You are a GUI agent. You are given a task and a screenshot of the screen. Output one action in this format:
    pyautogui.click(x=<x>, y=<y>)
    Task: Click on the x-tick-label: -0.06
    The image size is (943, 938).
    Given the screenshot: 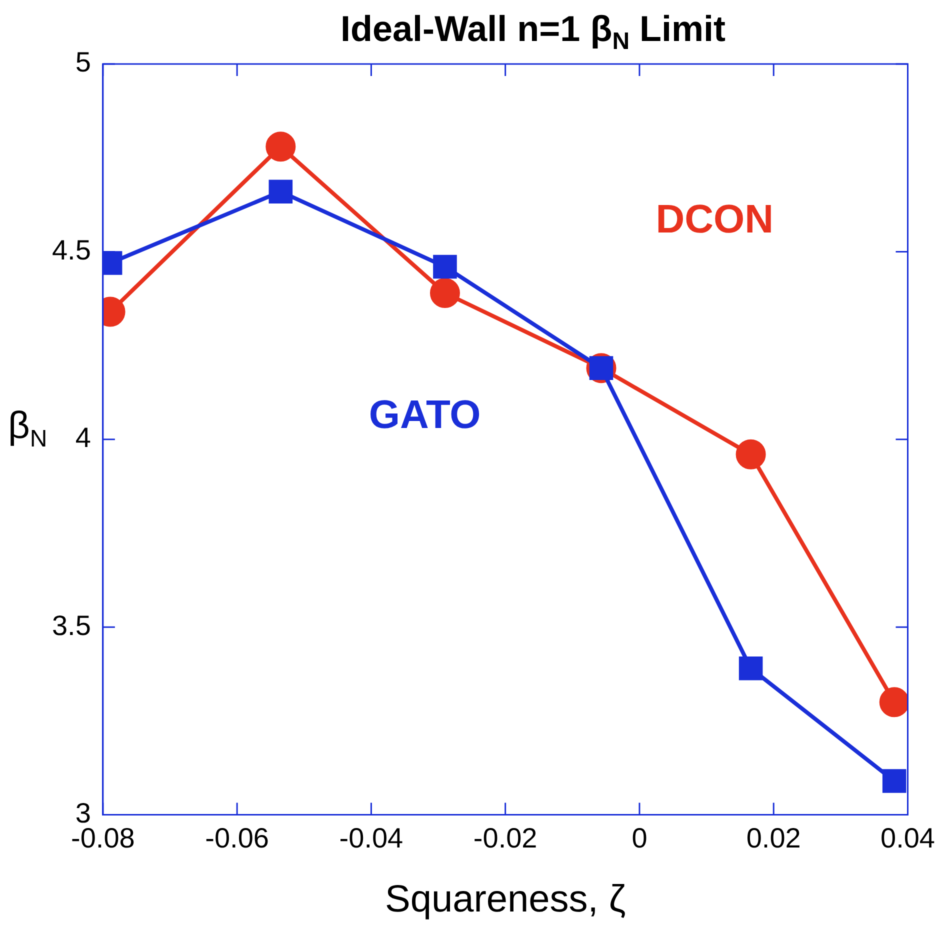 What is the action you would take?
    pyautogui.click(x=237, y=838)
    